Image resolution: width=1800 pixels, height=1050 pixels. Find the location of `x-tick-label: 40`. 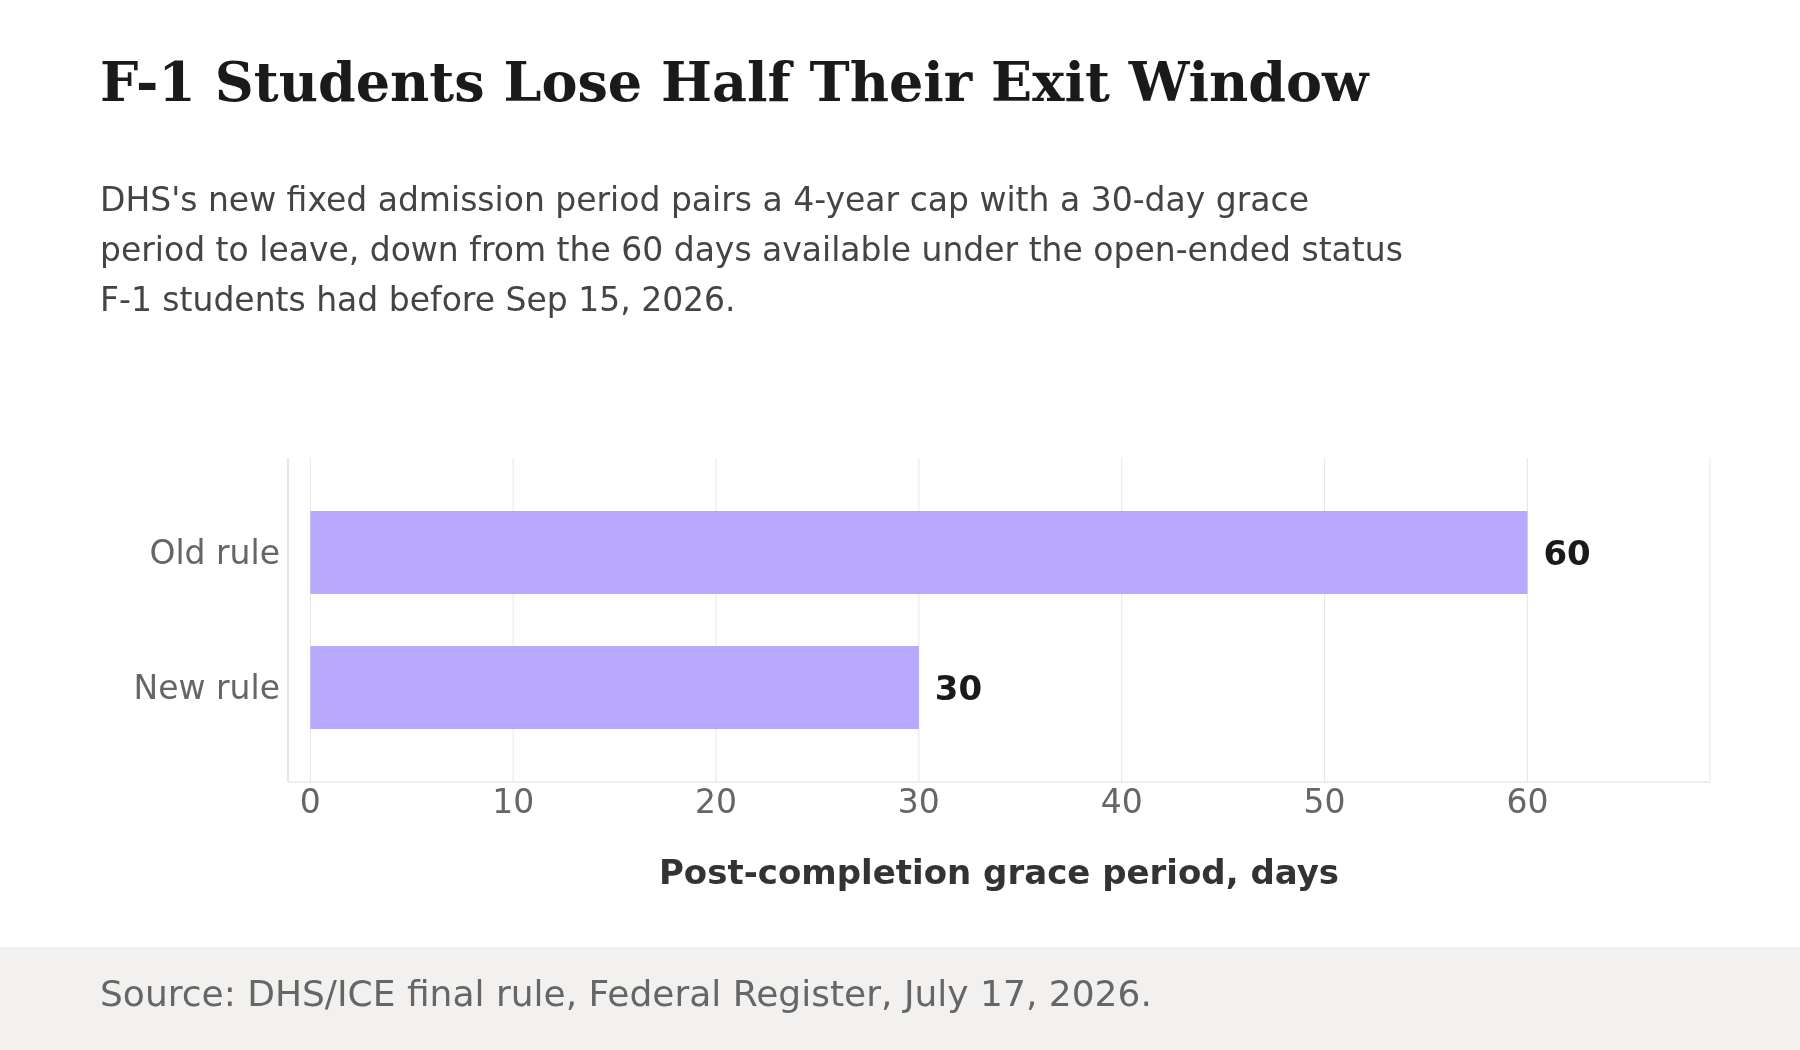

x-tick-label: 40 is located at coordinates (1121, 802).